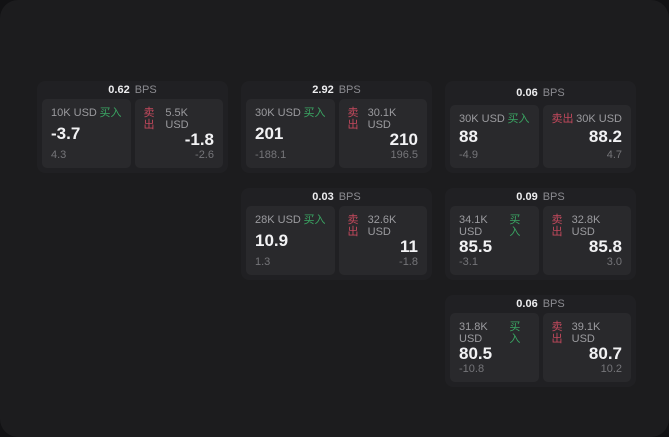  What do you see at coordinates (614, 155) in the screenshot?
I see `sell-change: 4.7` at bounding box center [614, 155].